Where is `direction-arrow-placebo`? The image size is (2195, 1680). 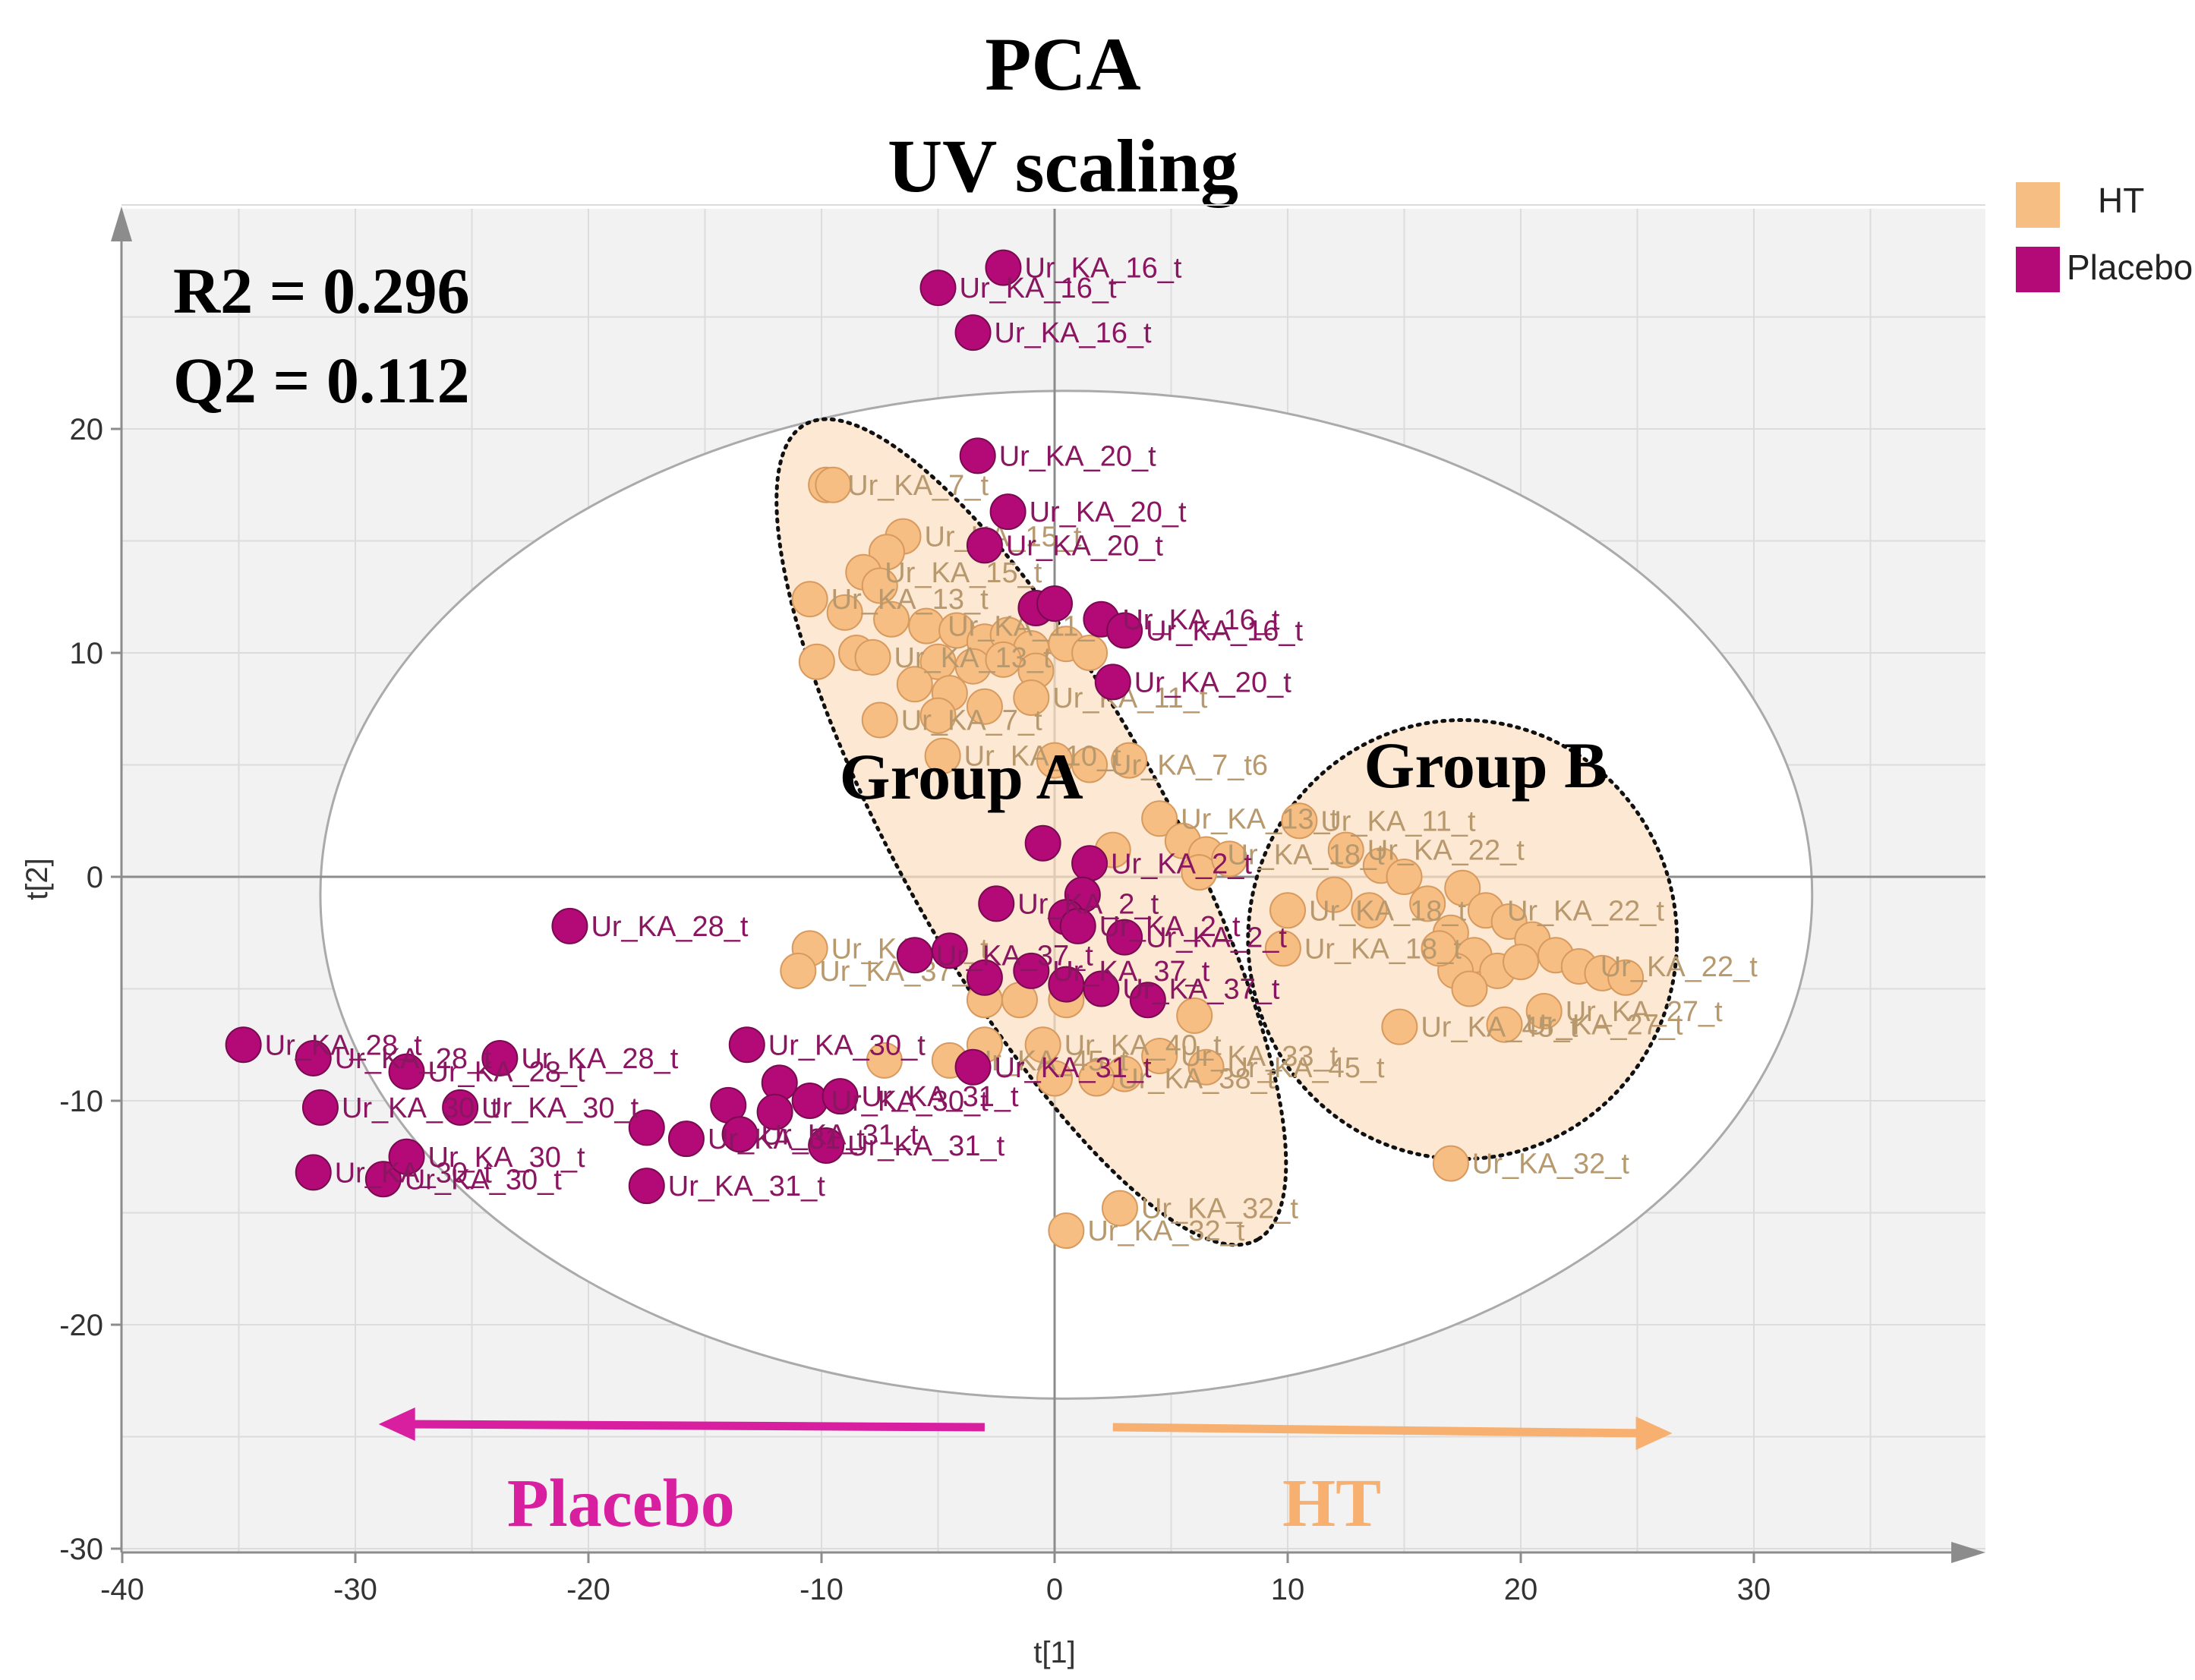
direction-arrow-placebo is located at coordinates (695, 1426).